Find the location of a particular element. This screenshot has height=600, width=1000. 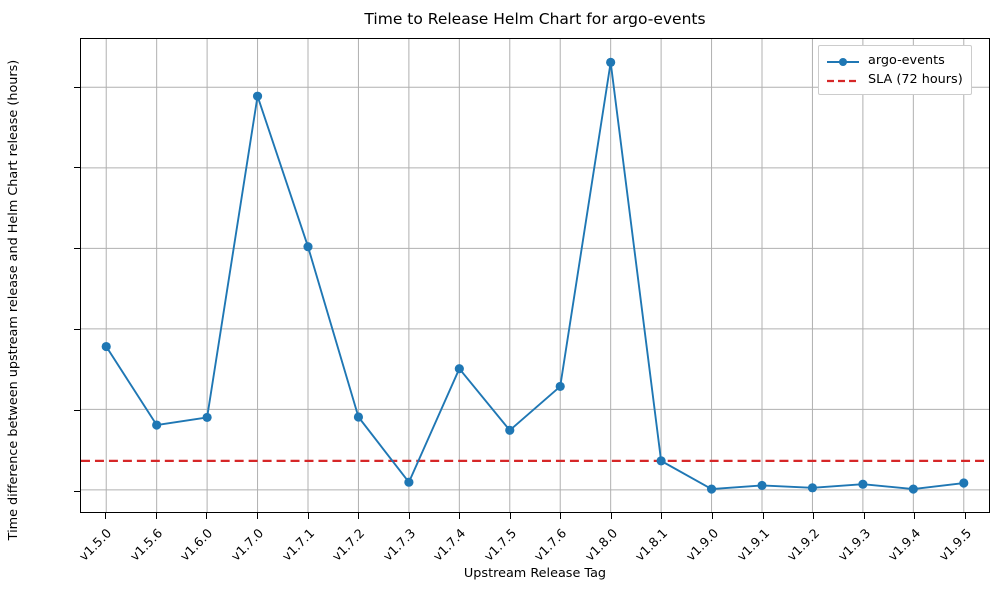

chart-legend: argo-events SLA (72 hours) is located at coordinates (895, 70).